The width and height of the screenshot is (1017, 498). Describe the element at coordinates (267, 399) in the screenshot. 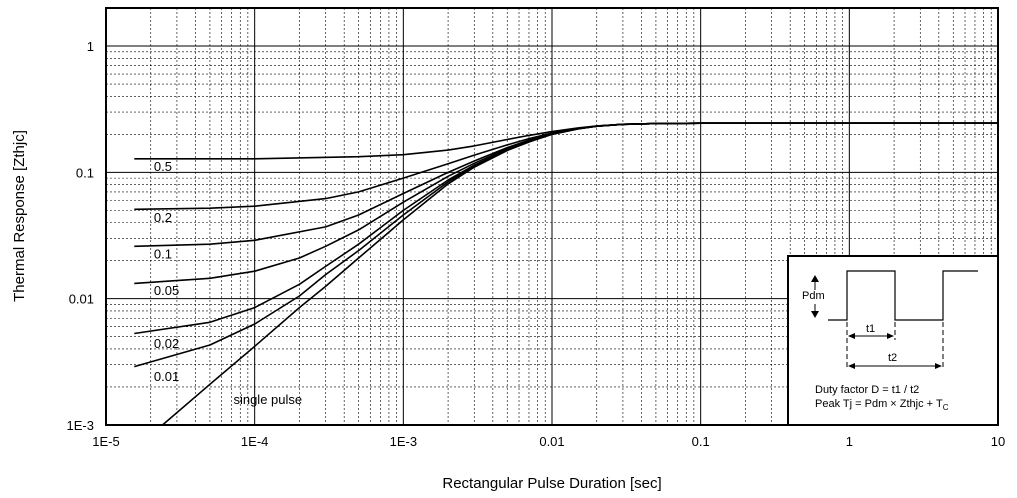

I see `curve-label: single pulse` at that location.